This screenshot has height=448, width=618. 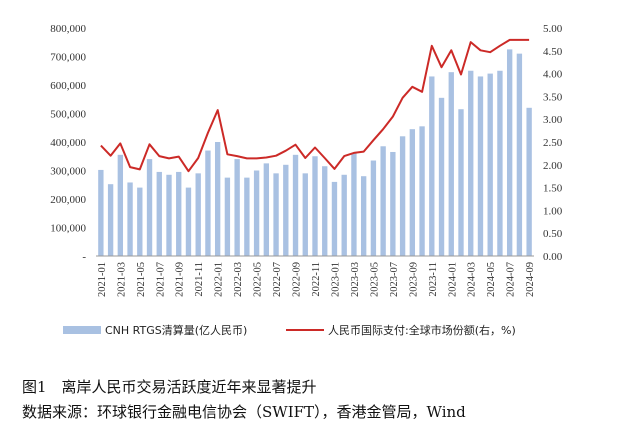 I want to click on figure-caption: 图1 离岸人民币交易活跃度近年来显著提升, so click(x=169, y=387).